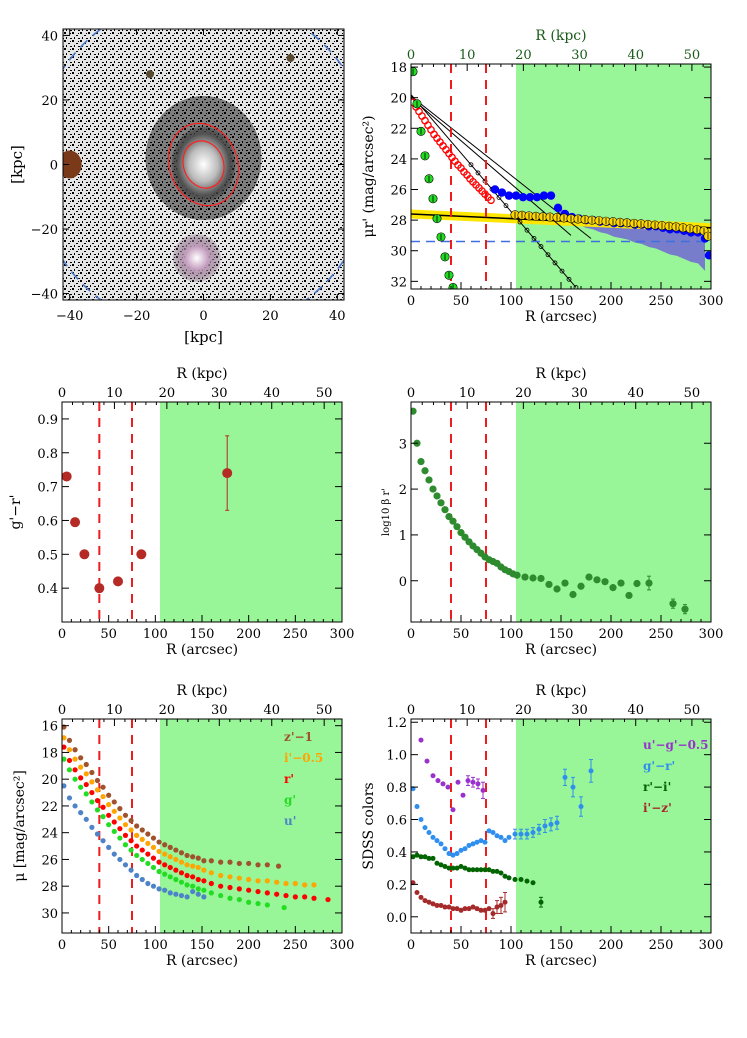 This screenshot has width=747, height=1038. I want to click on x-tick-label: 200, so click(248, 945).